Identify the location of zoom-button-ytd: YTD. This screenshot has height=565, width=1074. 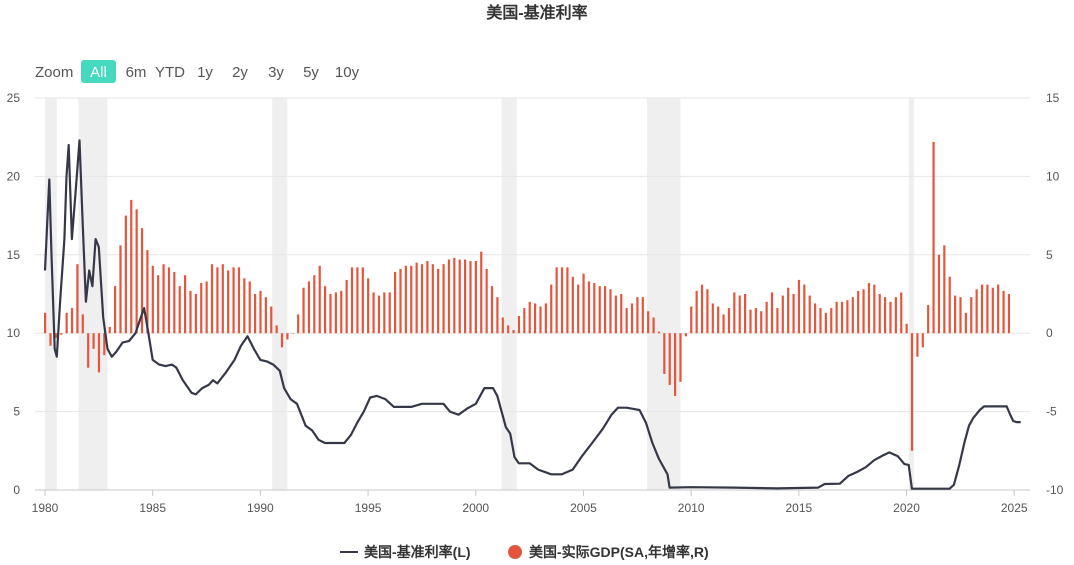
(170, 72).